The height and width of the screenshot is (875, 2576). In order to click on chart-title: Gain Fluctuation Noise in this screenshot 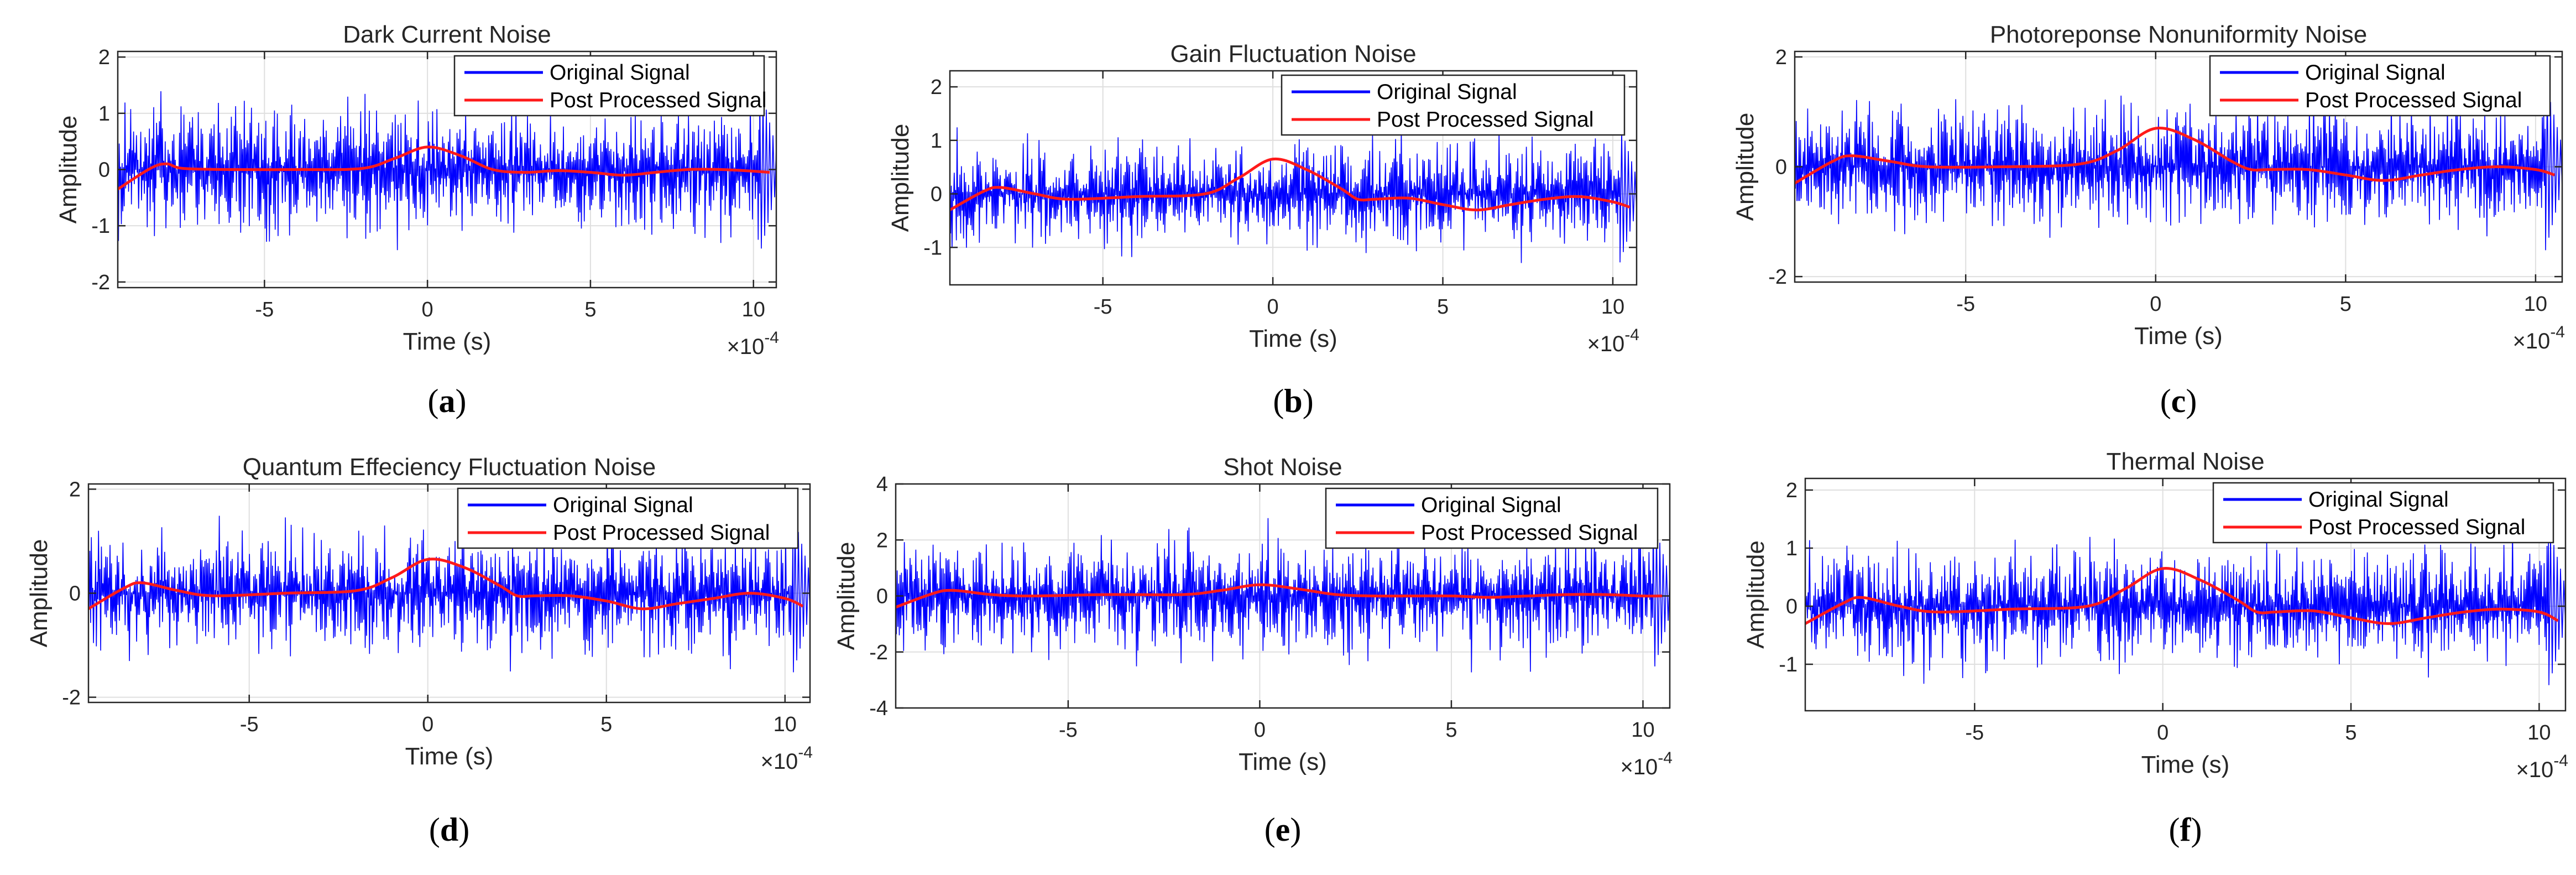, I will do `click(1293, 53)`.